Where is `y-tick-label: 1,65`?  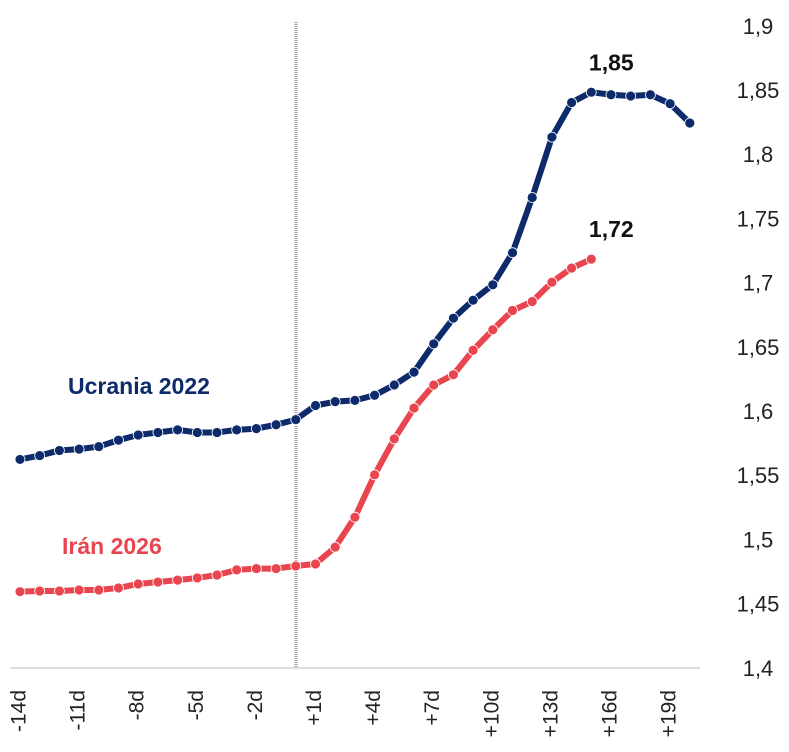
y-tick-label: 1,65 is located at coordinates (758, 347).